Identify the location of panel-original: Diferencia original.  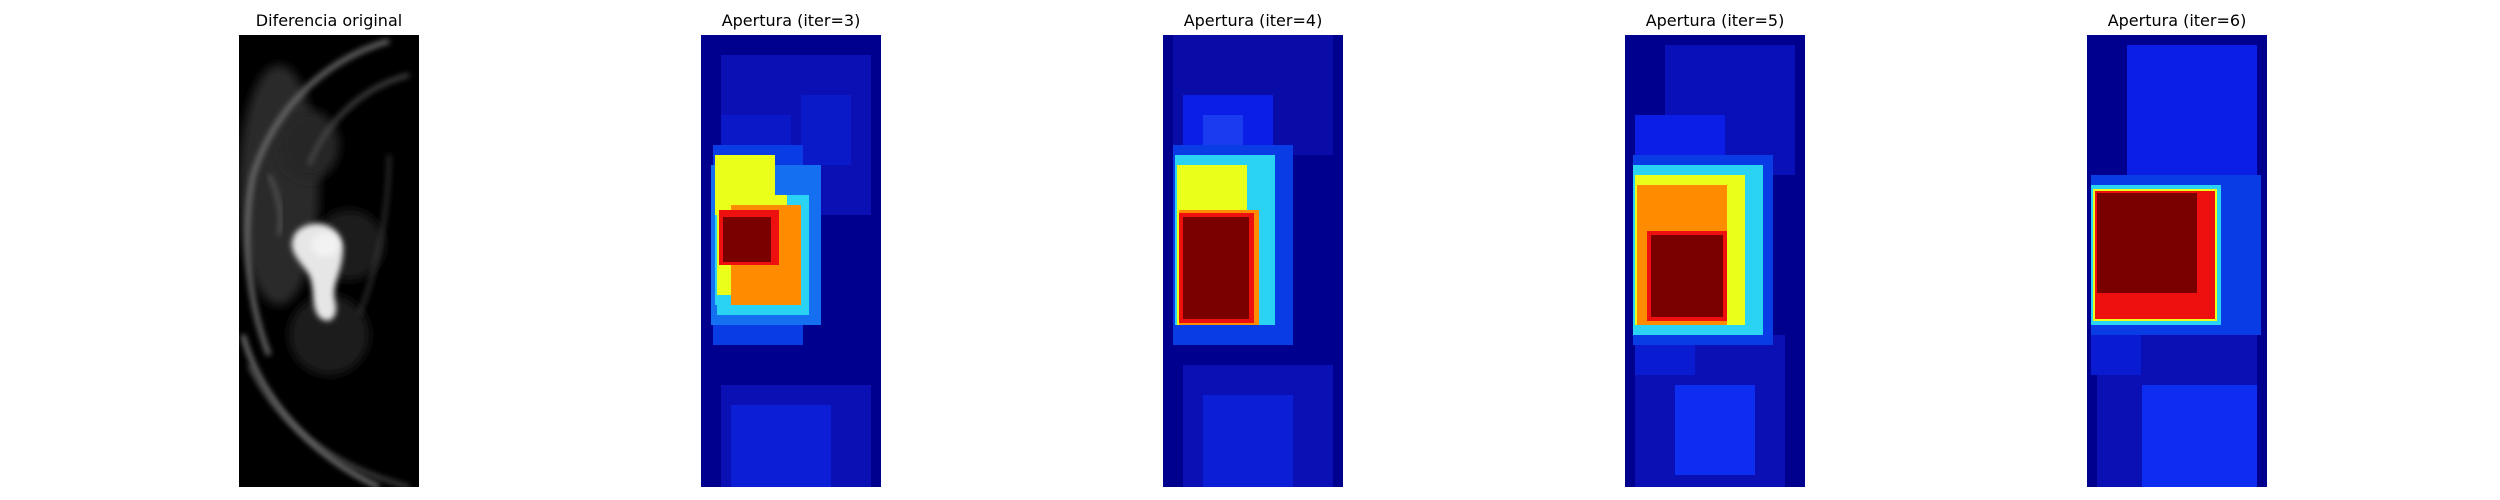
(329, 250).